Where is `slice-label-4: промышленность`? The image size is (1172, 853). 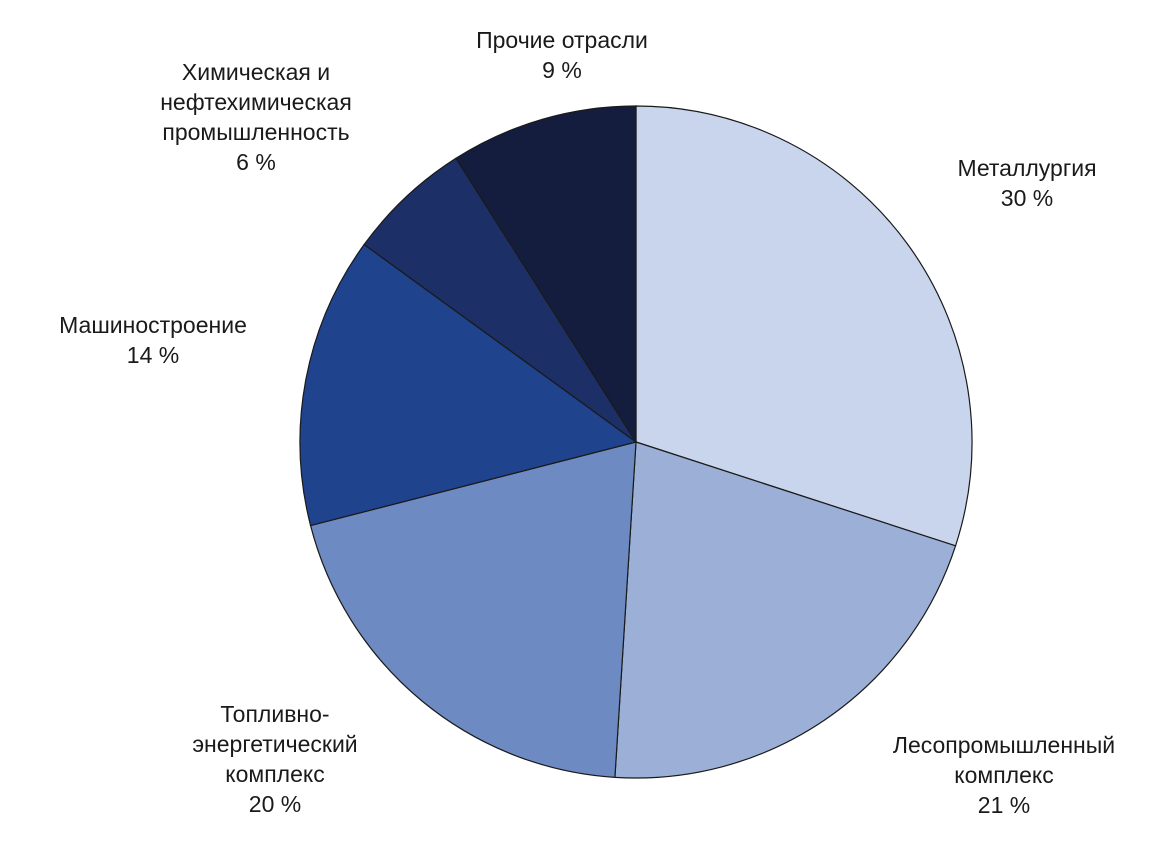 slice-label-4: промышленность is located at coordinates (255, 132).